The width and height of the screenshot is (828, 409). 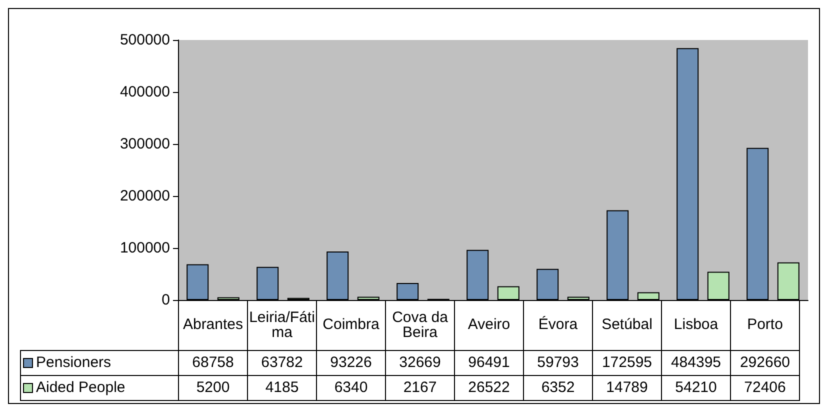 I want to click on data-label: 26522, so click(x=489, y=387).